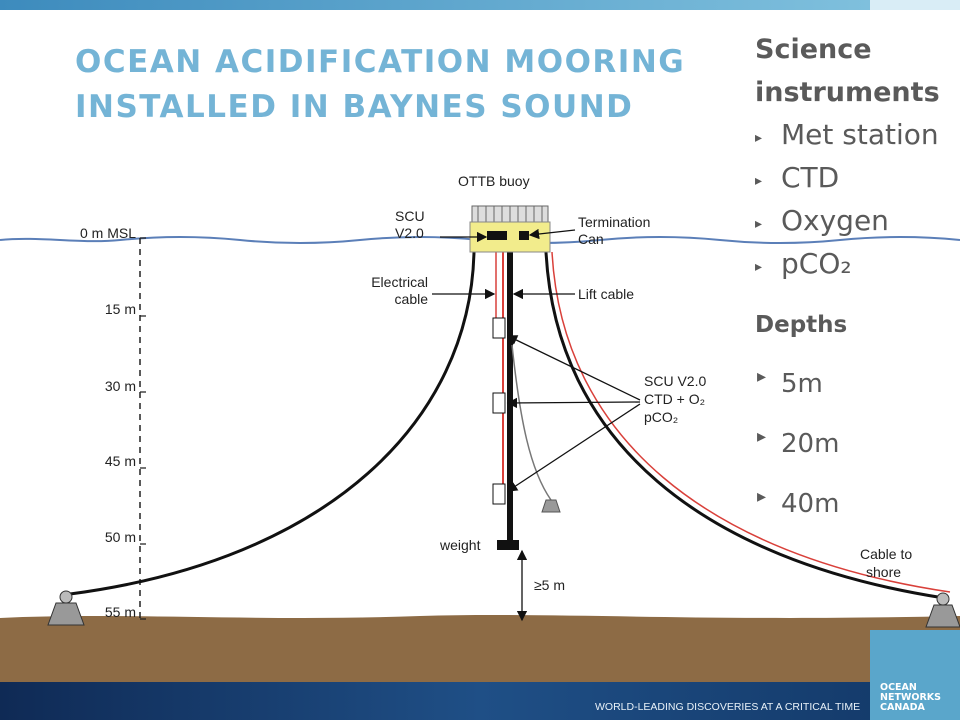 The height and width of the screenshot is (720, 960). I want to click on top-bar, so click(435, 5).